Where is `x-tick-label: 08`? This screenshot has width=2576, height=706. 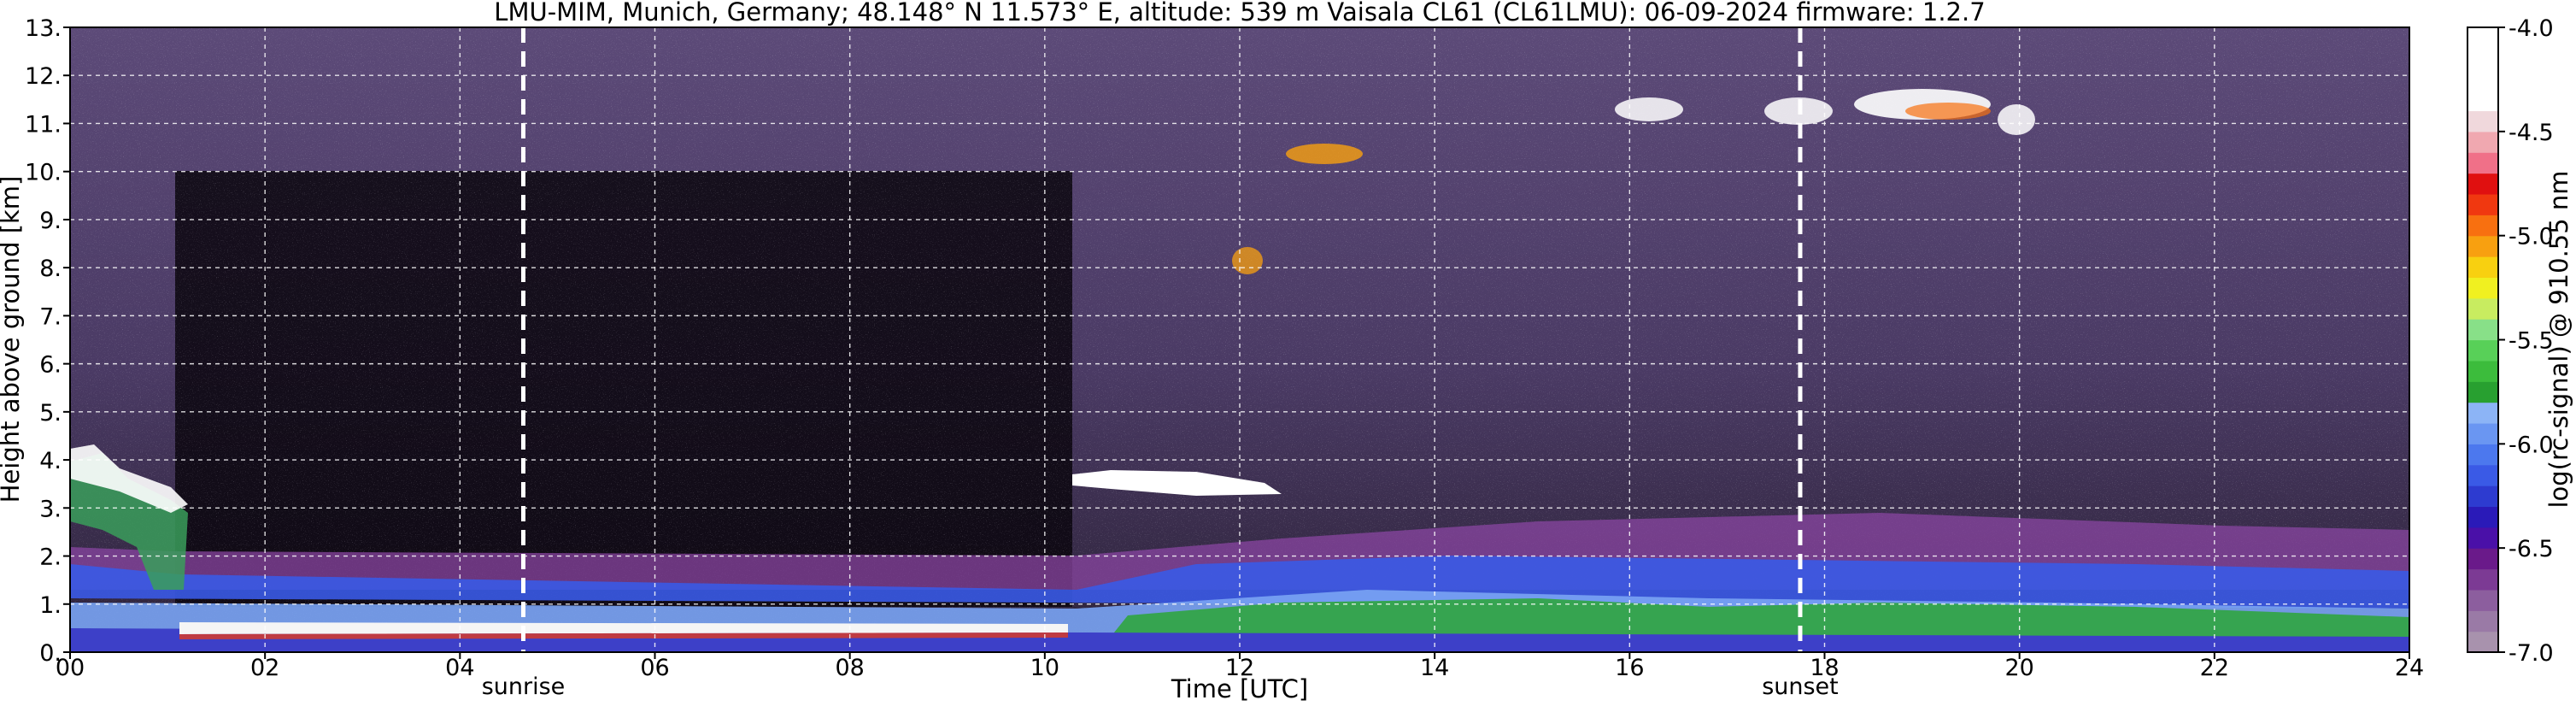
x-tick-label: 08 is located at coordinates (849, 668).